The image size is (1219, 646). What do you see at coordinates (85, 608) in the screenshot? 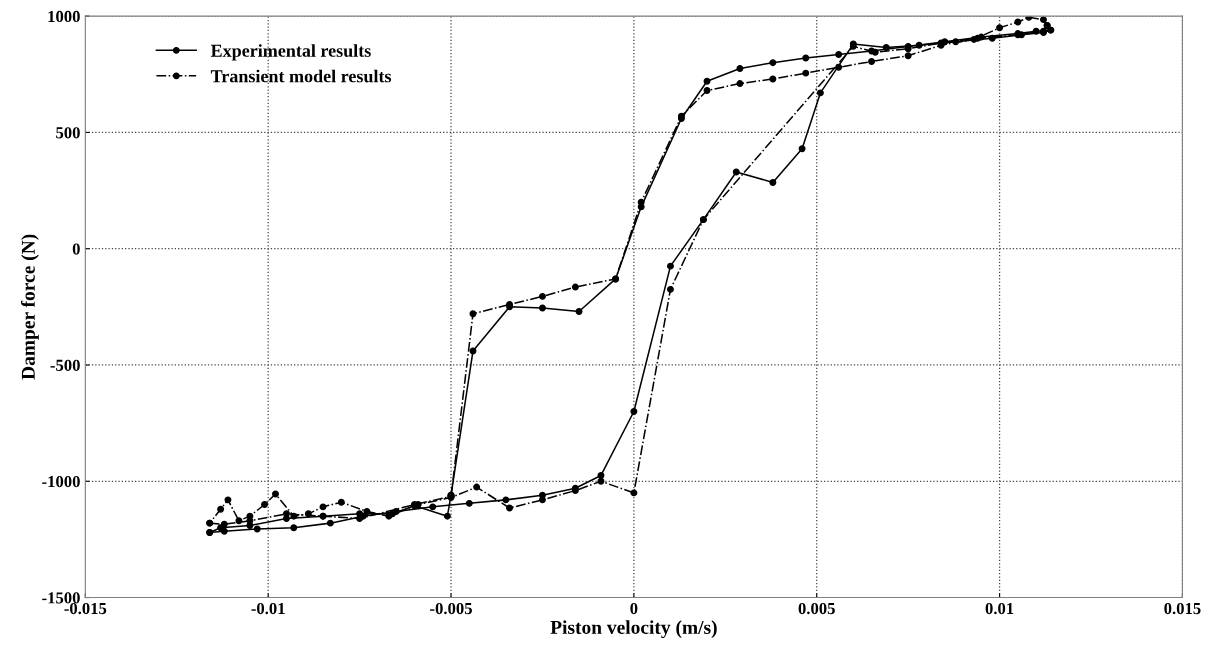
I see `x-tick-label: -0.015` at bounding box center [85, 608].